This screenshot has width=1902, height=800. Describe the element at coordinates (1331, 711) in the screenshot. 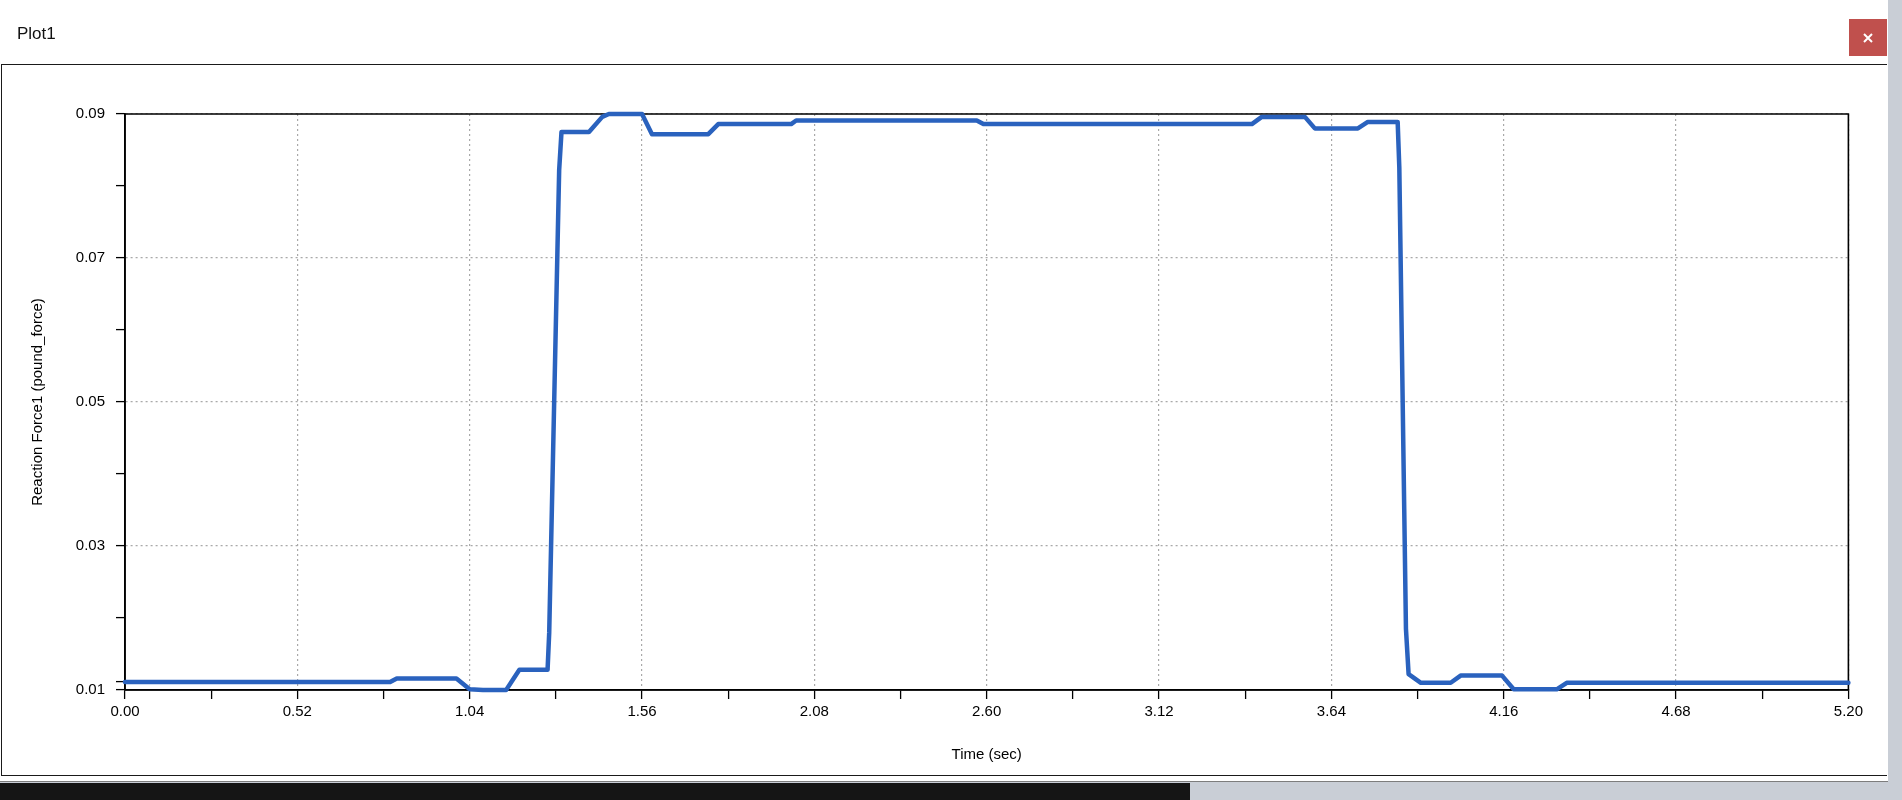

I see `x-tick-label: 3.64` at that location.